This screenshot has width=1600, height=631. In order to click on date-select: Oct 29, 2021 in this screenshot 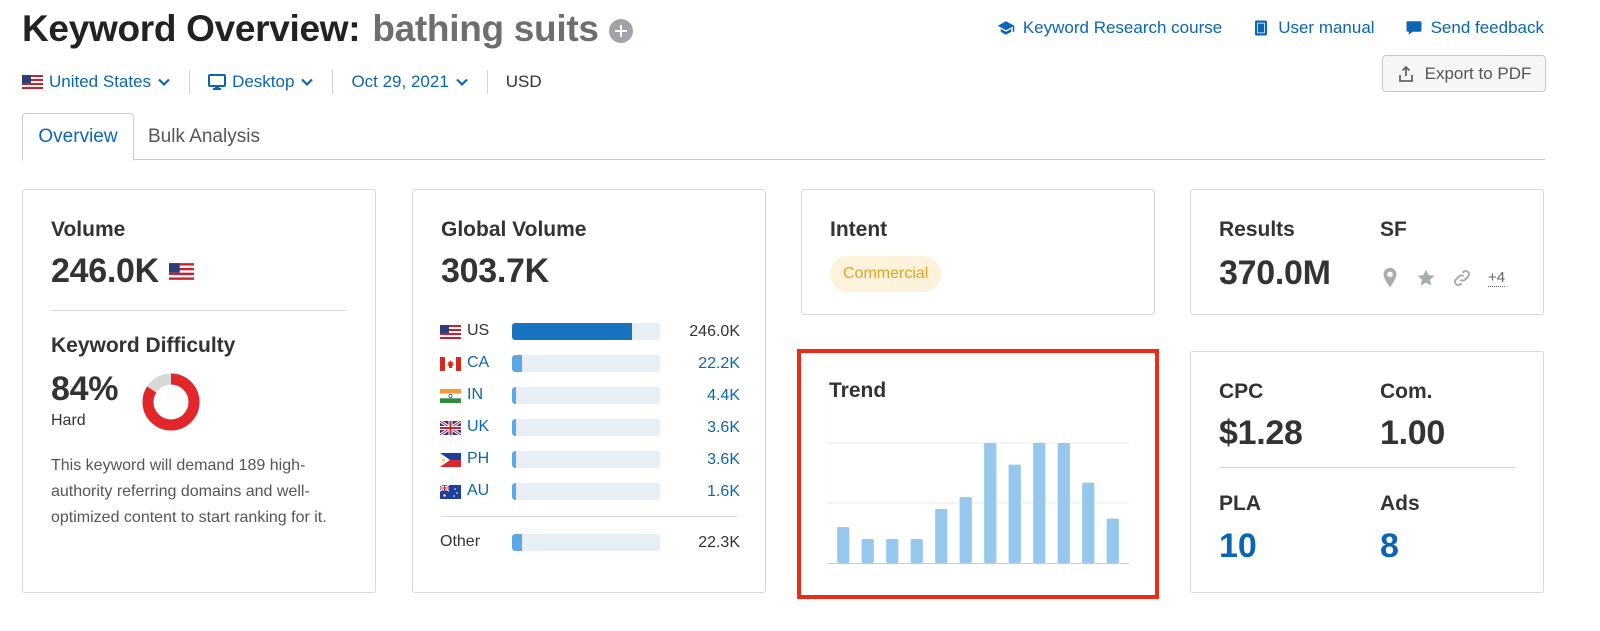, I will do `click(409, 82)`.